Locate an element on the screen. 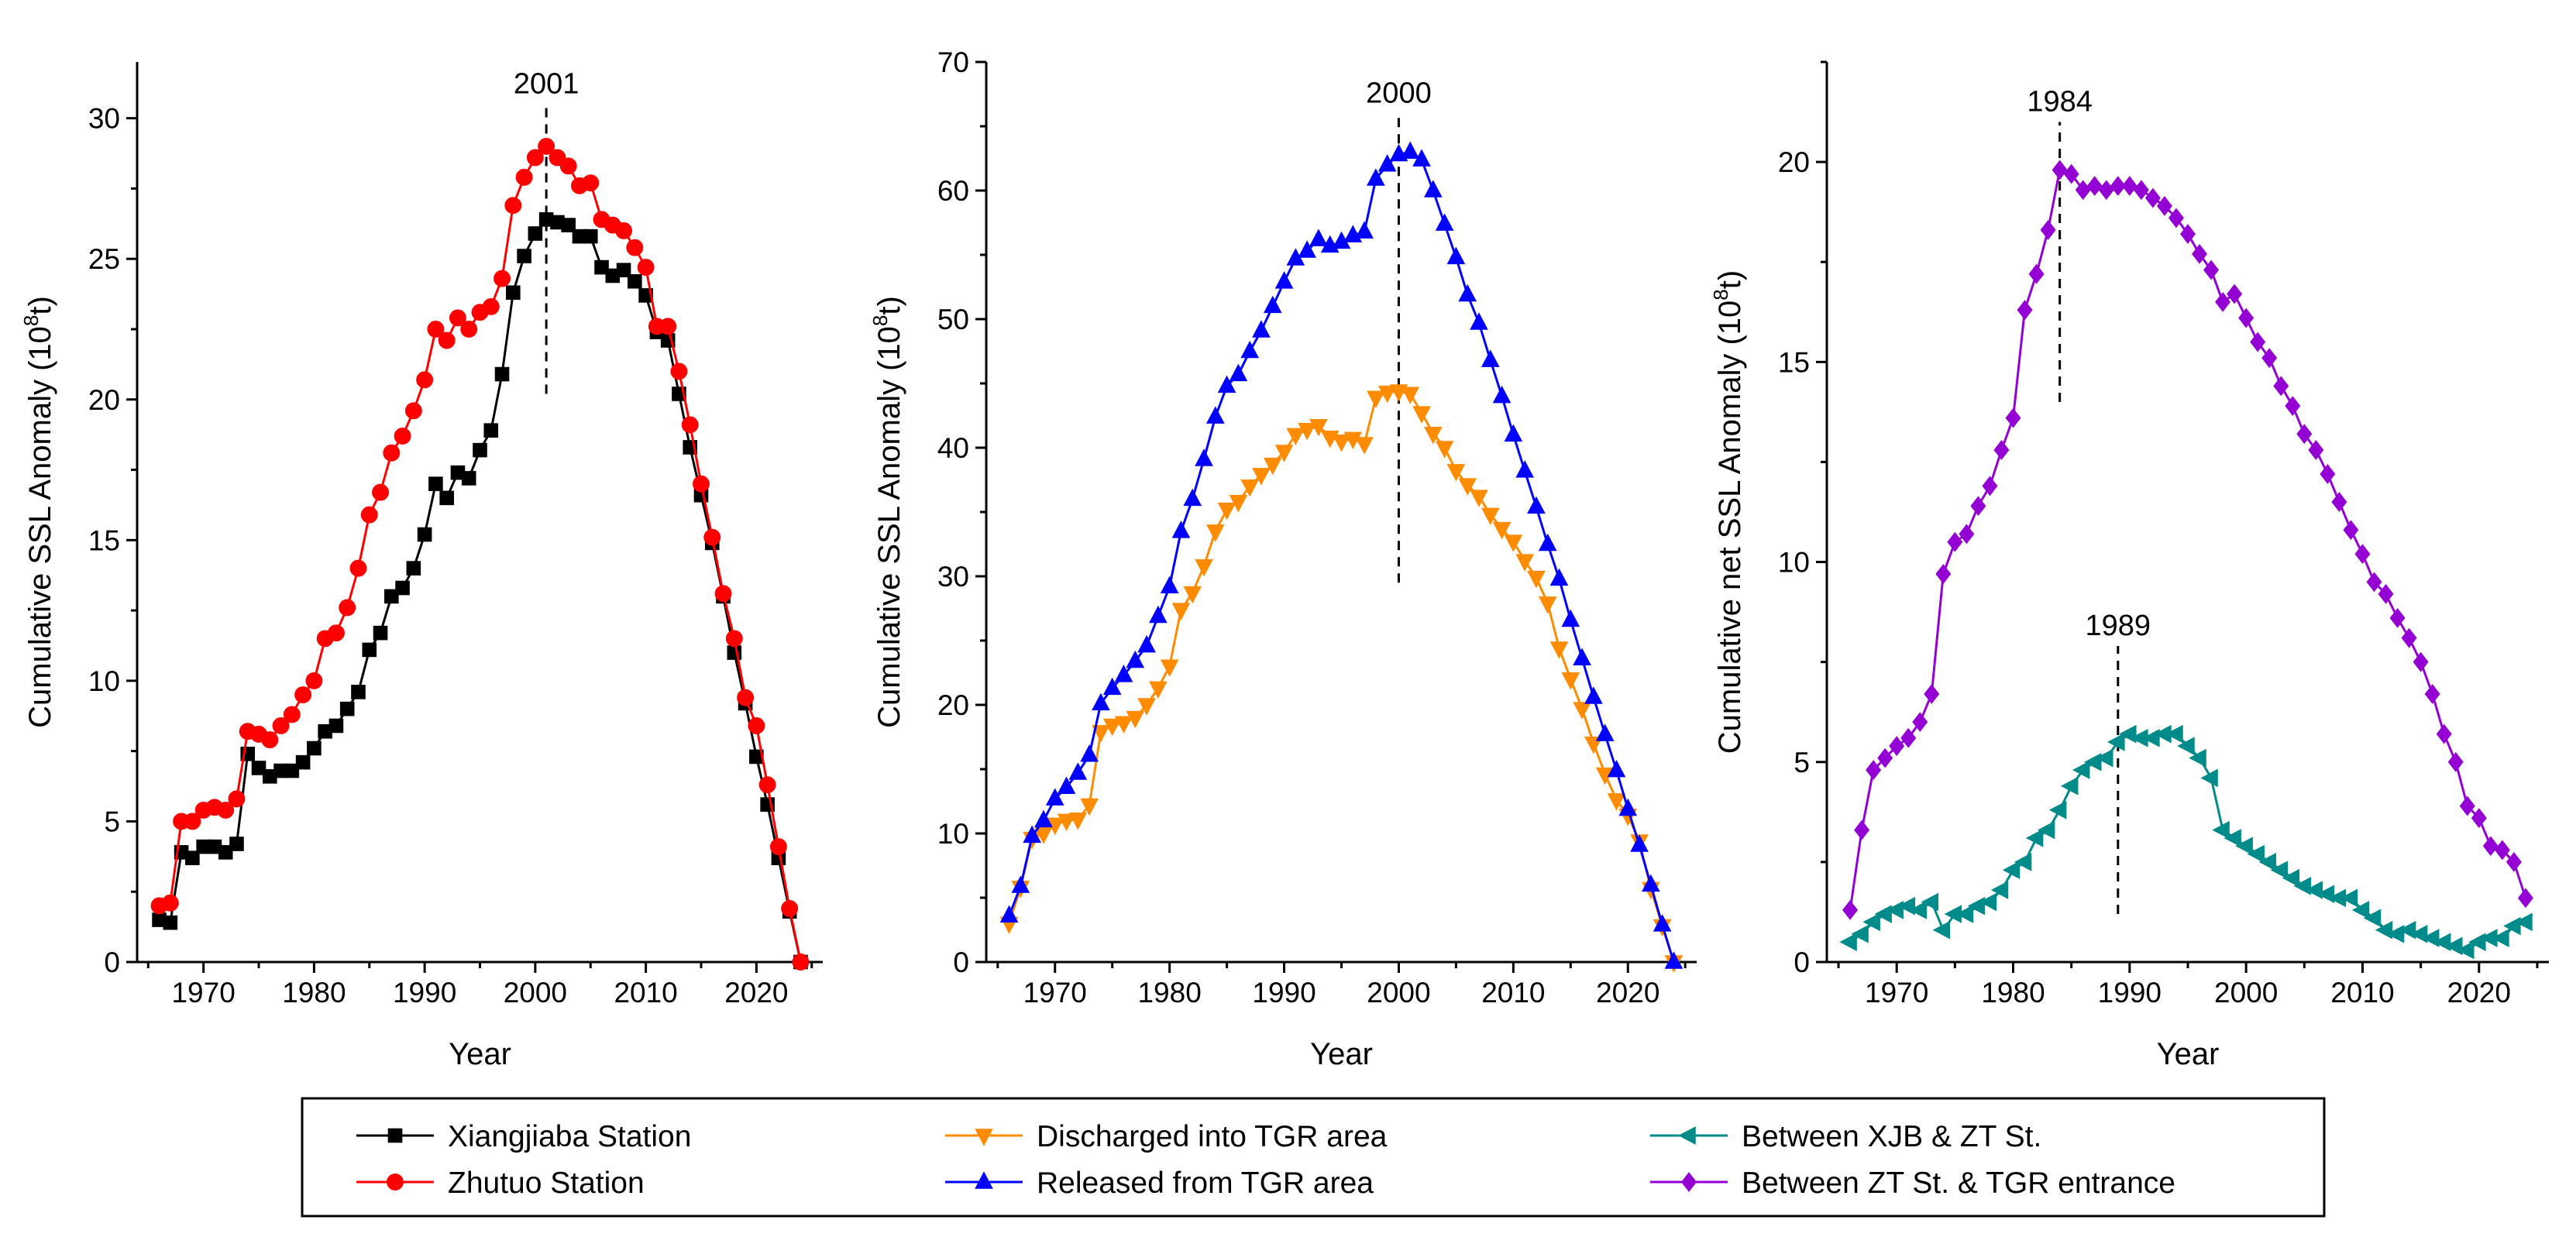 The image size is (2576, 1237). legend-frame is located at coordinates (1313, 1157).